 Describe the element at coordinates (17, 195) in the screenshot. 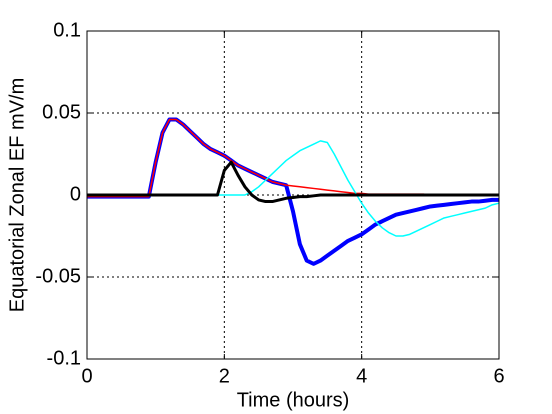

I see `y-axis-label: Equatorial Zonal EF mV/m` at that location.